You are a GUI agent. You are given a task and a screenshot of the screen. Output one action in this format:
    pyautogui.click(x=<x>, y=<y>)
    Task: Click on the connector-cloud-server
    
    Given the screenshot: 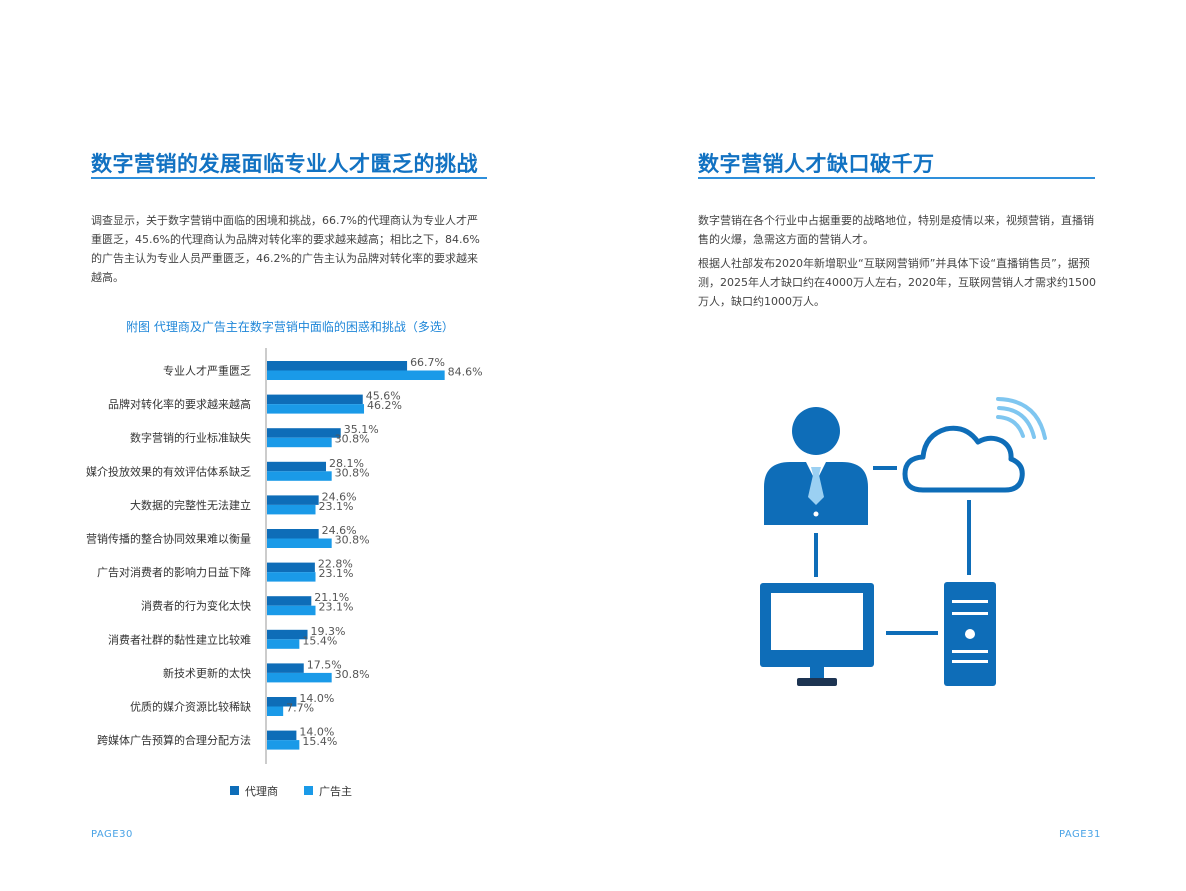 What is the action you would take?
    pyautogui.click(x=969, y=537)
    